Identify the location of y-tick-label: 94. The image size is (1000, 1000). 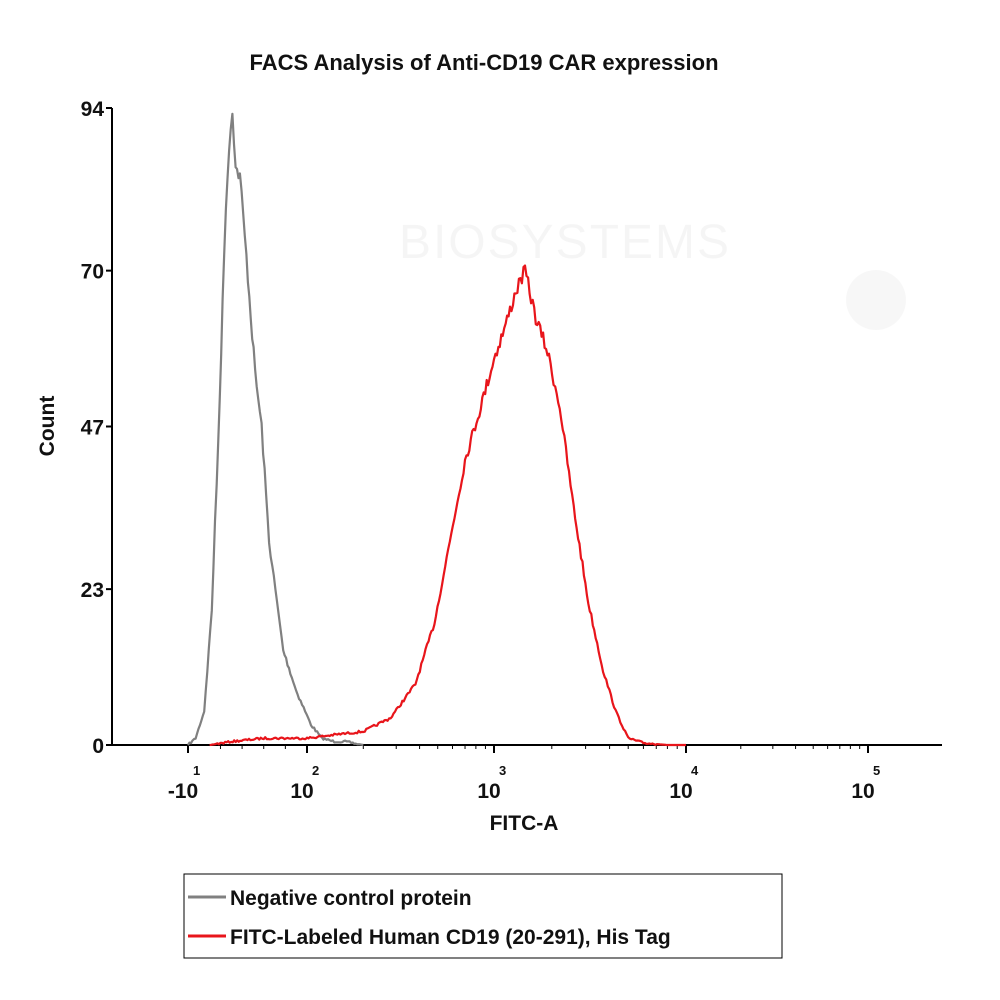
(93, 109).